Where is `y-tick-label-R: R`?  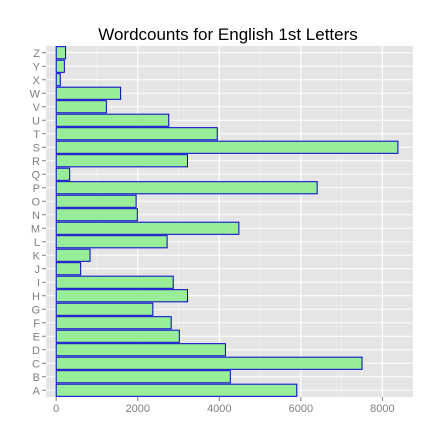 y-tick-label-R: R is located at coordinates (36, 162).